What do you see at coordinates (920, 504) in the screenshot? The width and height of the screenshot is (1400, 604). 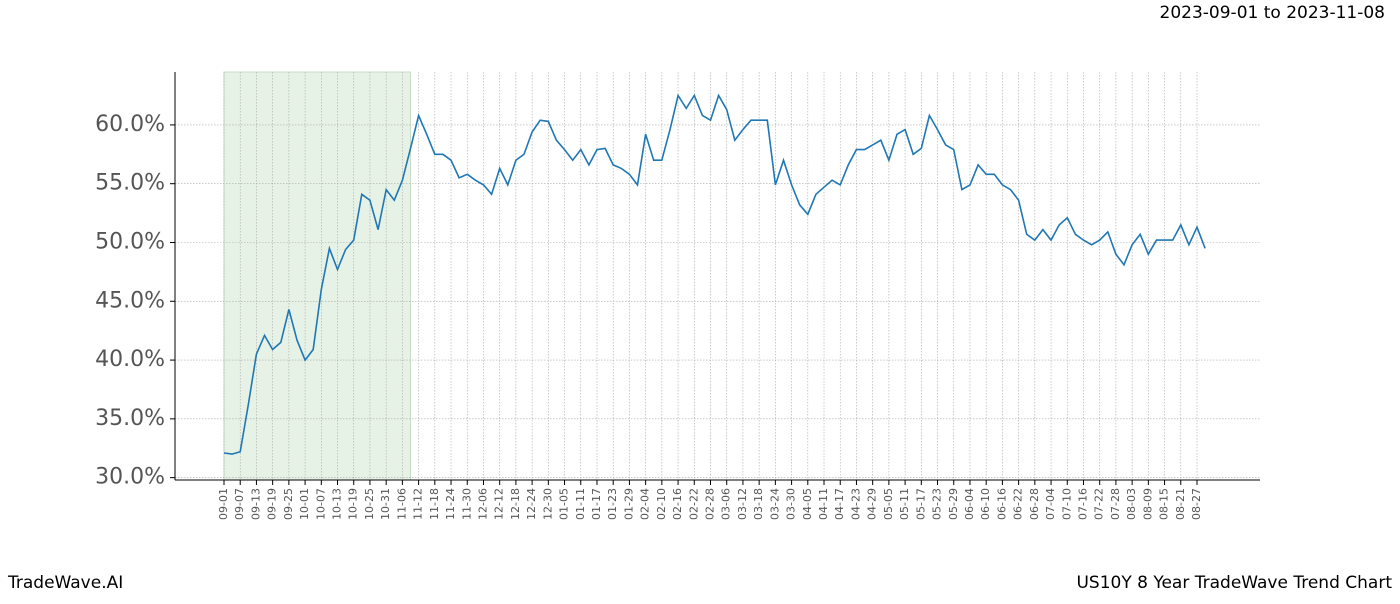 I see `x-tick-label: 05-17` at bounding box center [920, 504].